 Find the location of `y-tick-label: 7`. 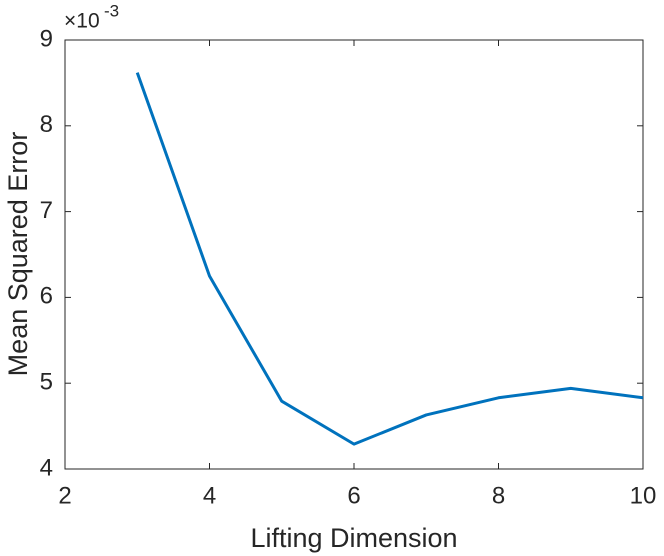

y-tick-label: 7 is located at coordinates (46, 210).